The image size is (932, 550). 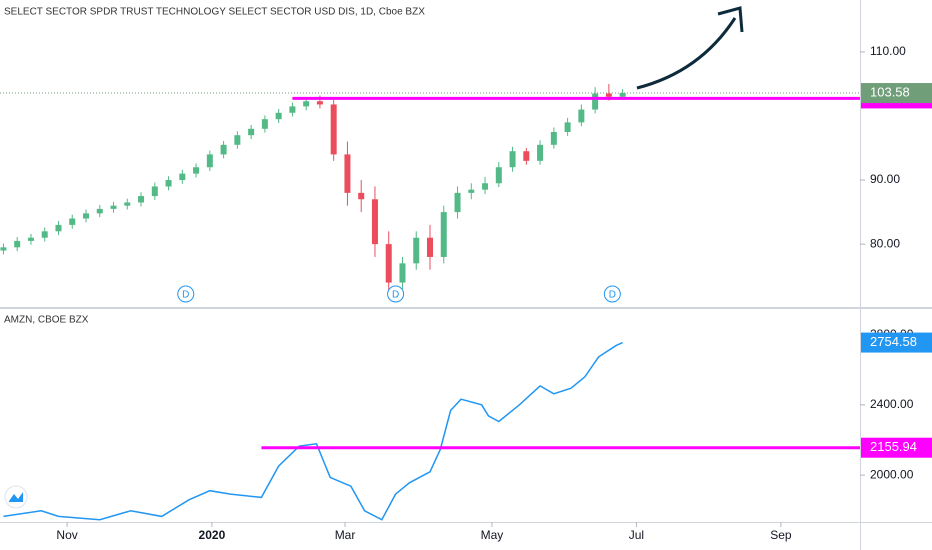 I want to click on x-tick-label: Mar, so click(x=345, y=535).